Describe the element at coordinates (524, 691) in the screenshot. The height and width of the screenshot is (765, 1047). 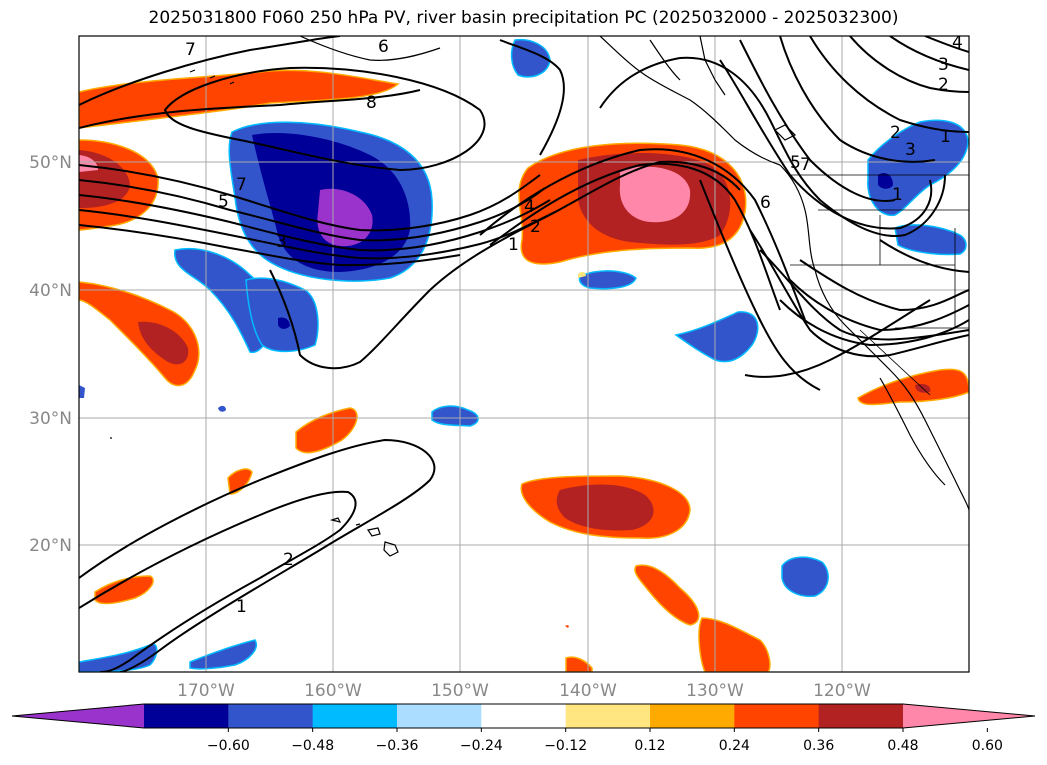
I see `lon-labels: 170°W 160°W 150°W 140°W 130°W 120°W` at that location.